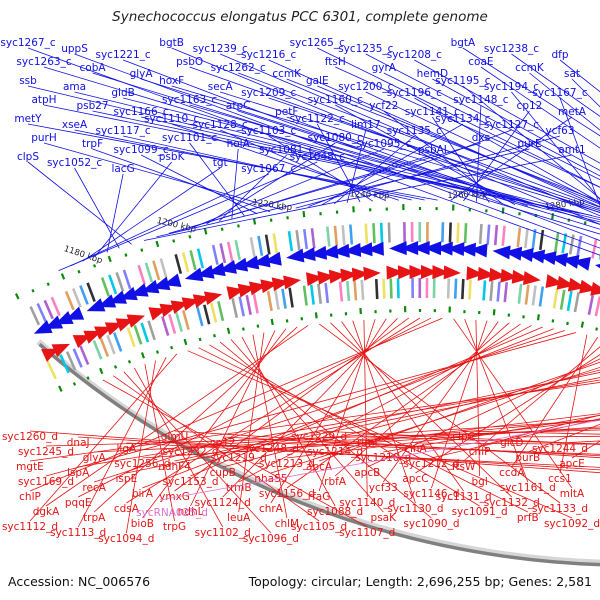 This screenshot has width=600, height=600. What do you see at coordinates (463, 43) in the screenshot?
I see `gene-label: bgtA` at bounding box center [463, 43].